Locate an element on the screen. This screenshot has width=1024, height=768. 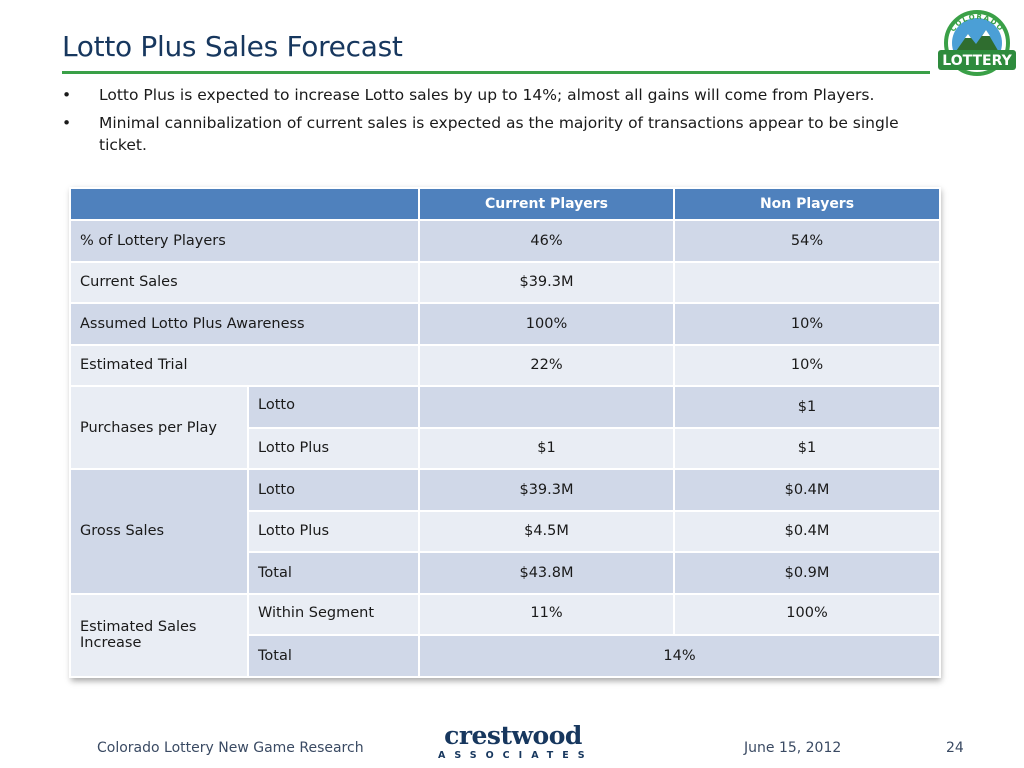
table-row: Estimated Trial 22% 10% is located at coordinates (505, 365).